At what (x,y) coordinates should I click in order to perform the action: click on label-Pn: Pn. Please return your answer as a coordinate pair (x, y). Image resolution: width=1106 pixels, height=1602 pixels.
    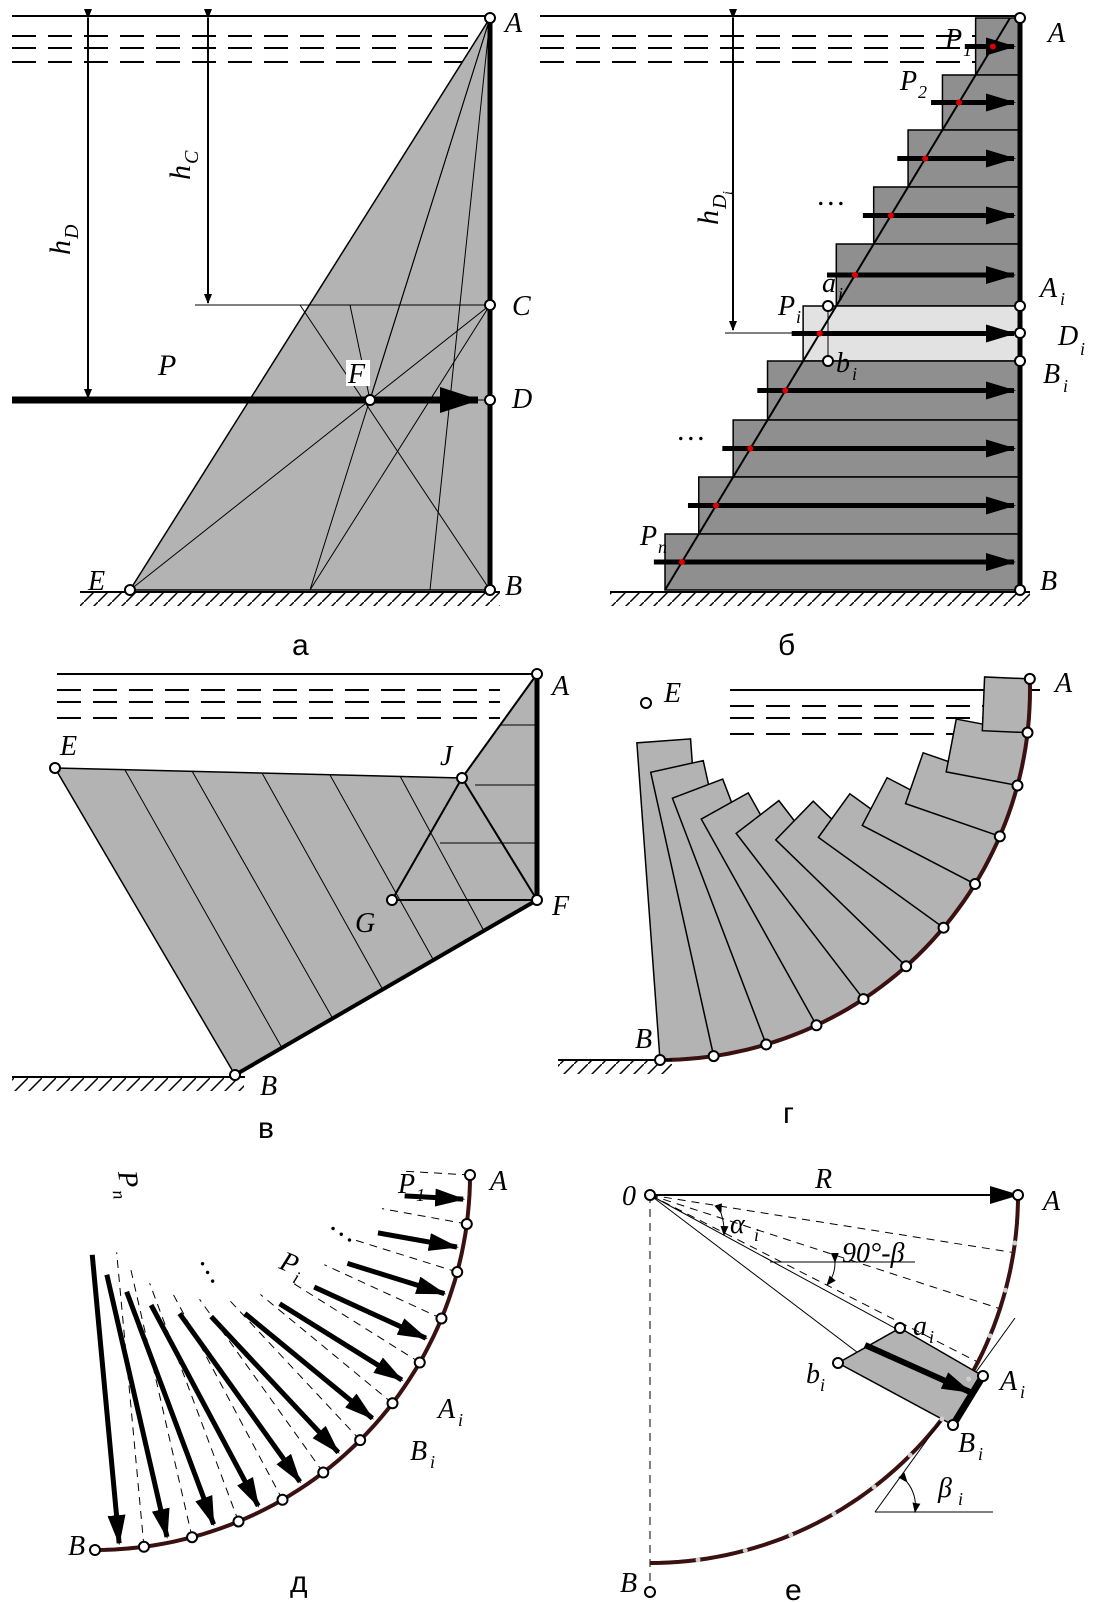
    Looking at the image, I should click on (127, 1184).